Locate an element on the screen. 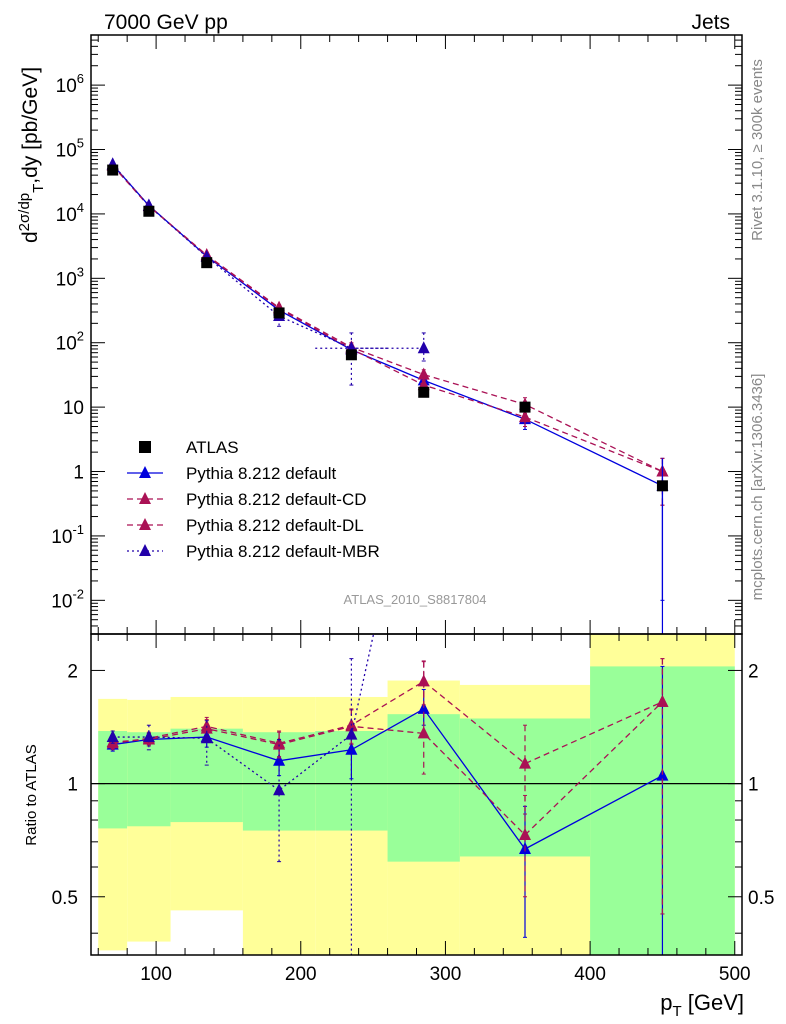  legend-marker-square is located at coordinates (145, 447).